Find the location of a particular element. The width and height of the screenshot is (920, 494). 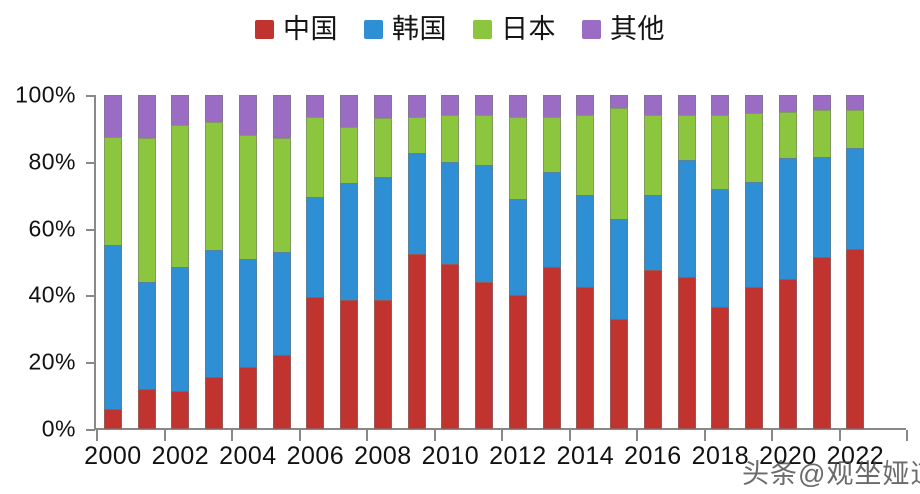

bar-segment-其他-2007 is located at coordinates (349, 111).